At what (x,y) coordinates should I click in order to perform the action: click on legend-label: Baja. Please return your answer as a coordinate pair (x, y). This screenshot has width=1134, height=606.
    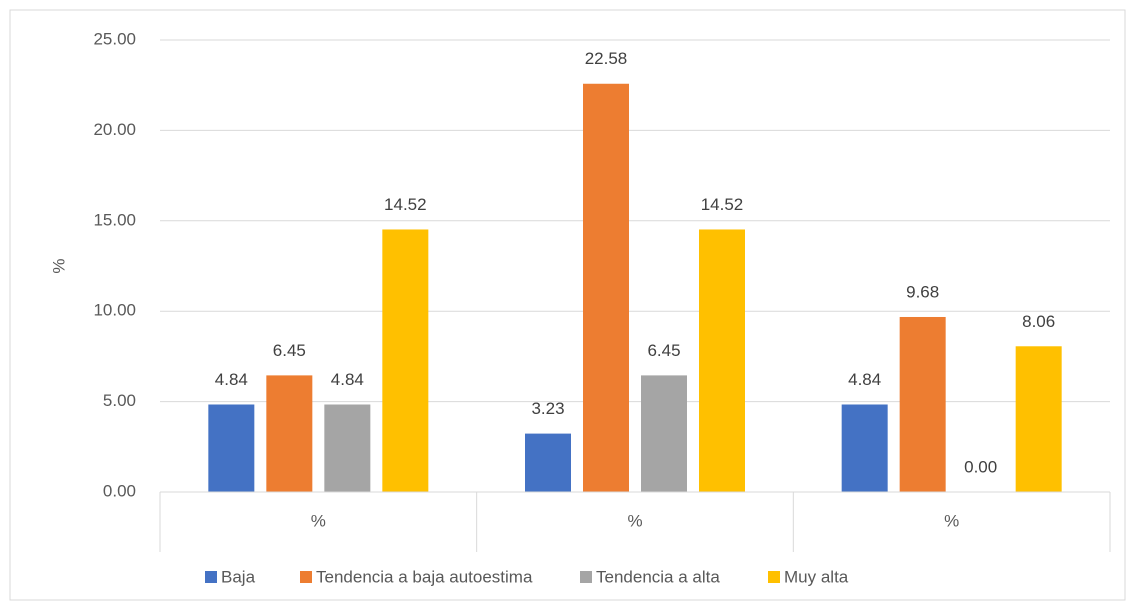
    Looking at the image, I should click on (238, 576).